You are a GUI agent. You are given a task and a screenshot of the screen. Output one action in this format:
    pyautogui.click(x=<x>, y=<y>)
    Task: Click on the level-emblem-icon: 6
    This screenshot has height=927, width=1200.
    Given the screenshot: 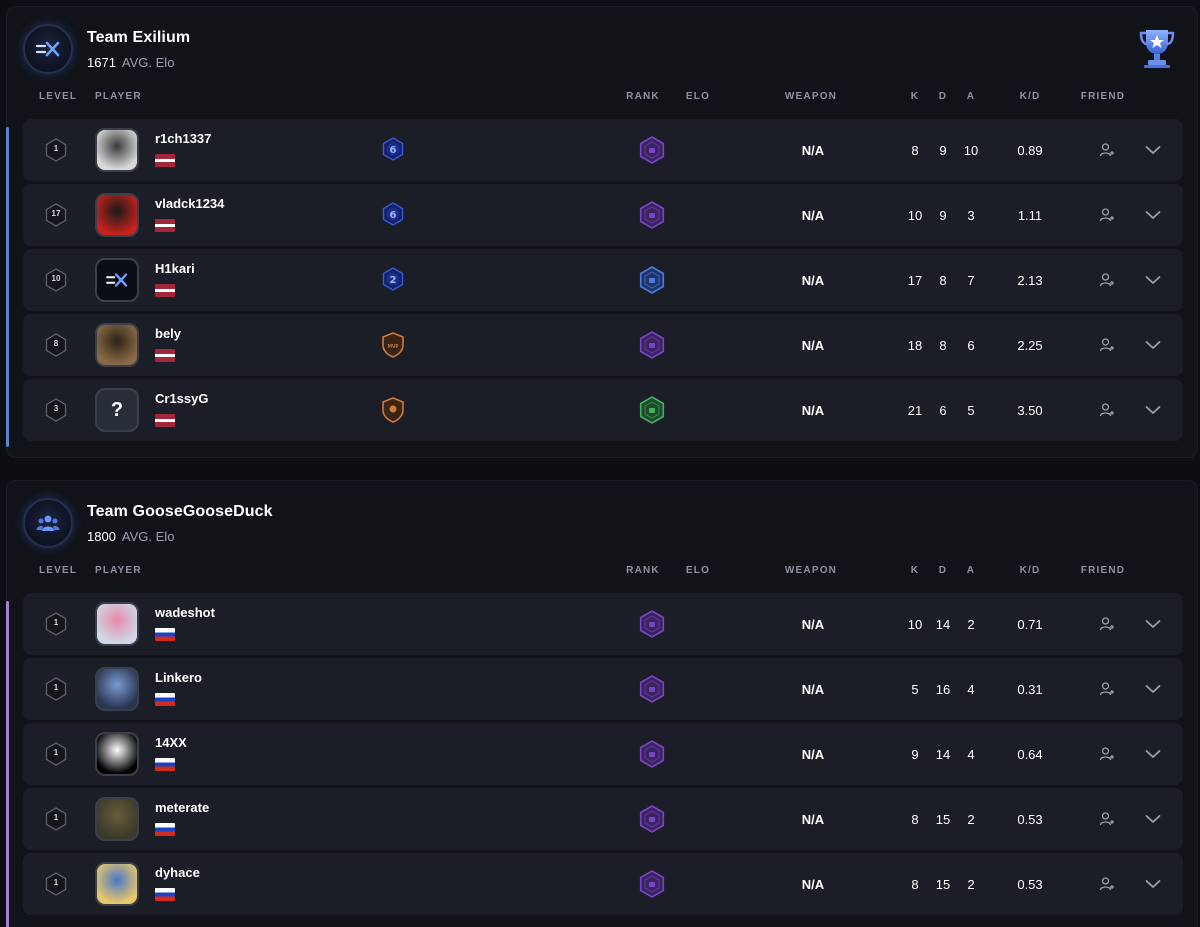 What is the action you would take?
    pyautogui.click(x=393, y=150)
    